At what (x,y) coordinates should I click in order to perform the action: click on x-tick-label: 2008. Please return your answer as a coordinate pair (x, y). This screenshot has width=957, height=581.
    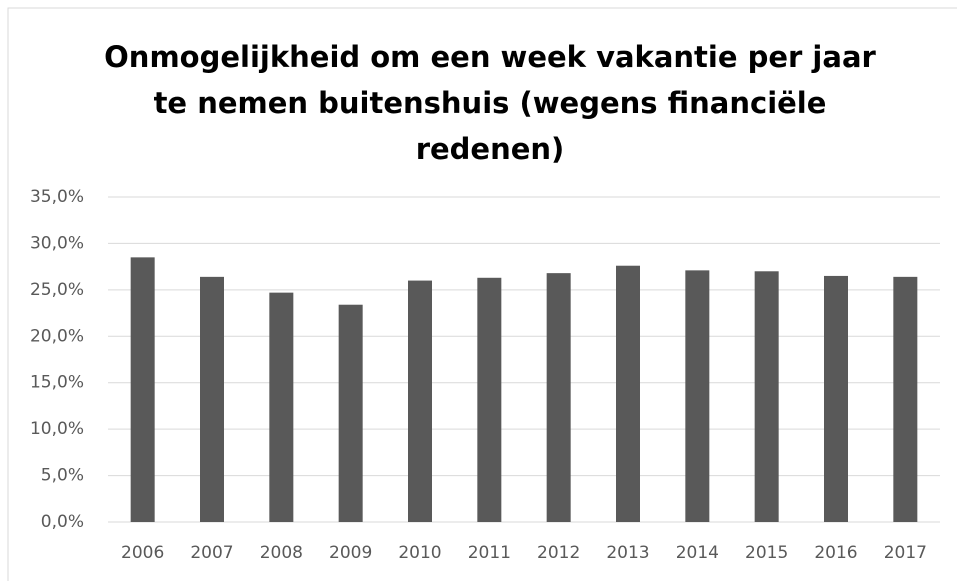
    Looking at the image, I should click on (281, 553).